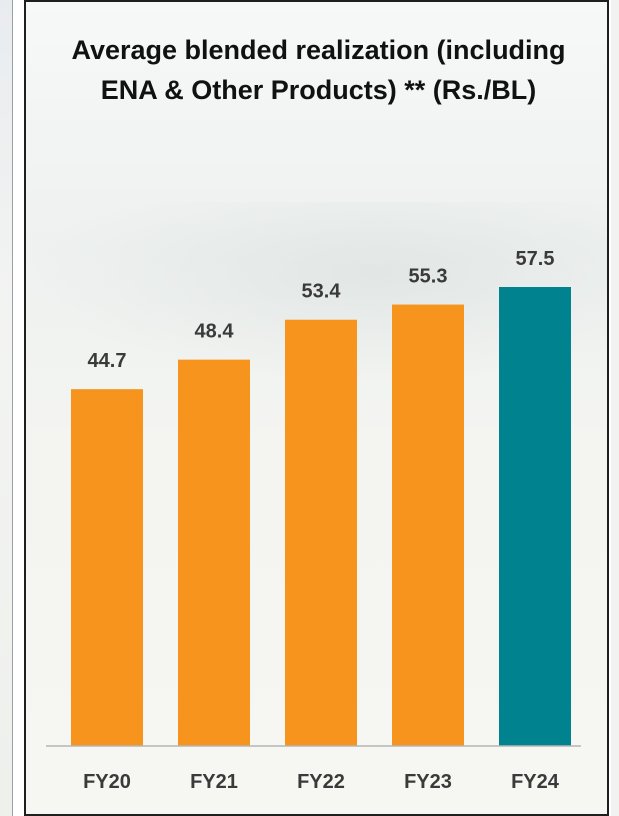 Image resolution: width=619 pixels, height=816 pixels. I want to click on x-tick-fy22: FY22, so click(321, 782).